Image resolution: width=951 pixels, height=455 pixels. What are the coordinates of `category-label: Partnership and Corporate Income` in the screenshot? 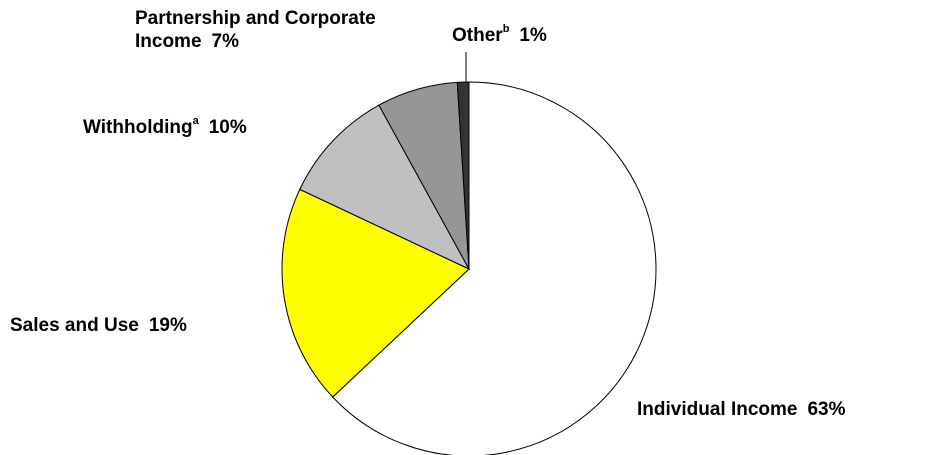 It's located at (255, 30).